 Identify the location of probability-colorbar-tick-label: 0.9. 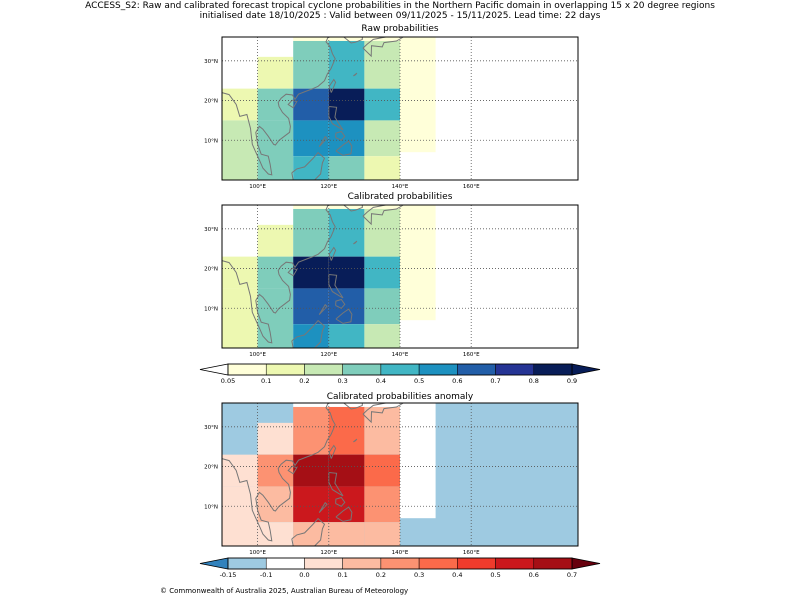
(572, 381).